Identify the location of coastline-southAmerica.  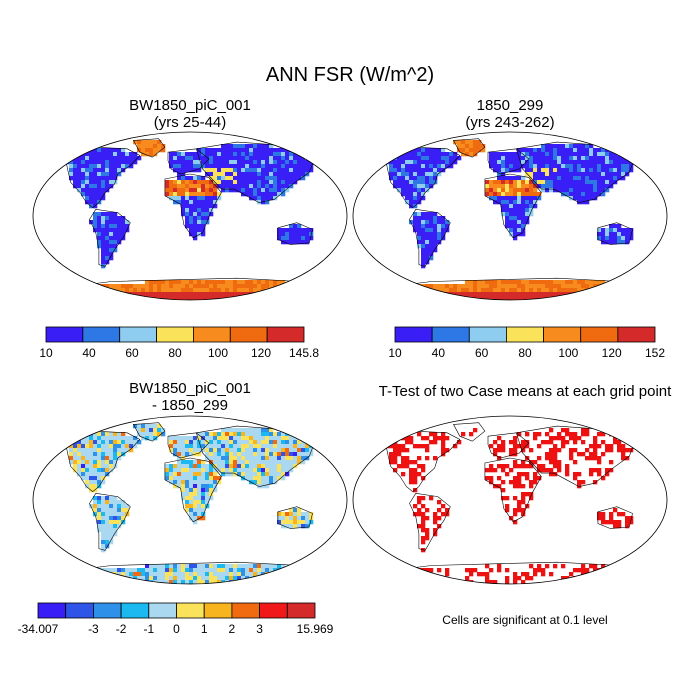
(430, 521).